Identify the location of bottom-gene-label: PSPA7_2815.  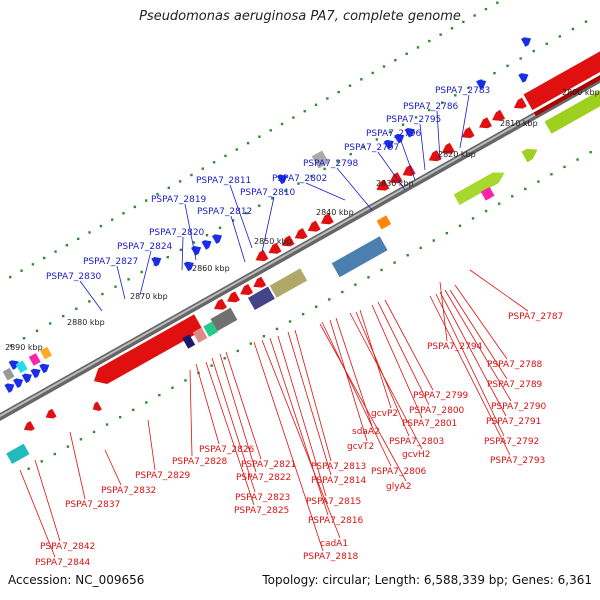
(333, 502).